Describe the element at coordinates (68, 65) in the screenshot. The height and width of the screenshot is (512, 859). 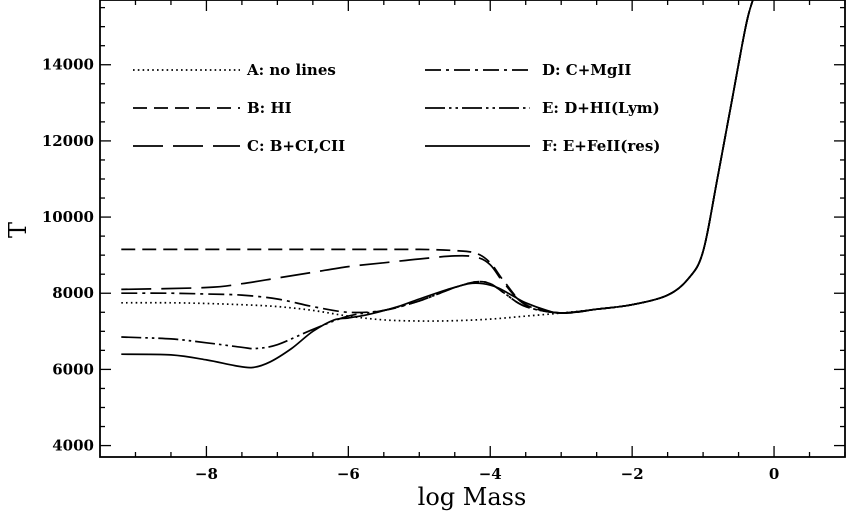
I see `y-tick-label: 14000` at that location.